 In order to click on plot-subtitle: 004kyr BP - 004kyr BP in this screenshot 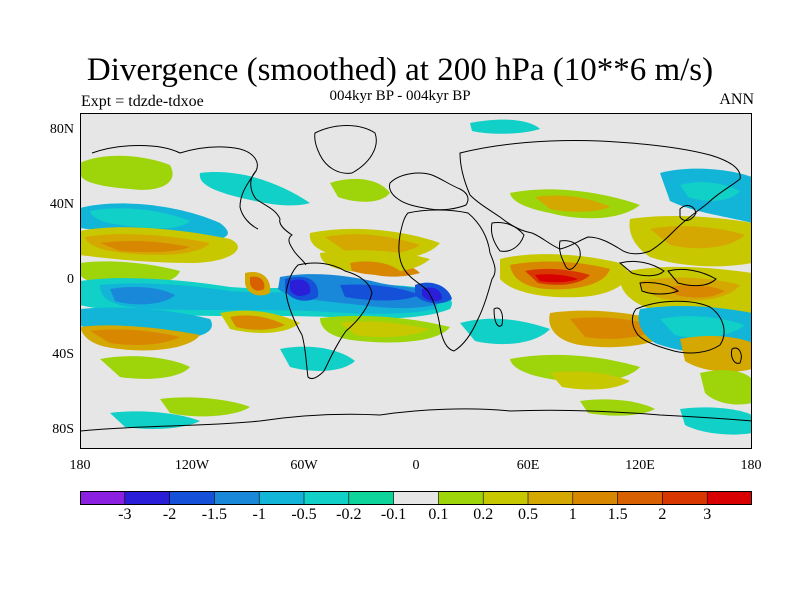, I will do `click(400, 96)`.